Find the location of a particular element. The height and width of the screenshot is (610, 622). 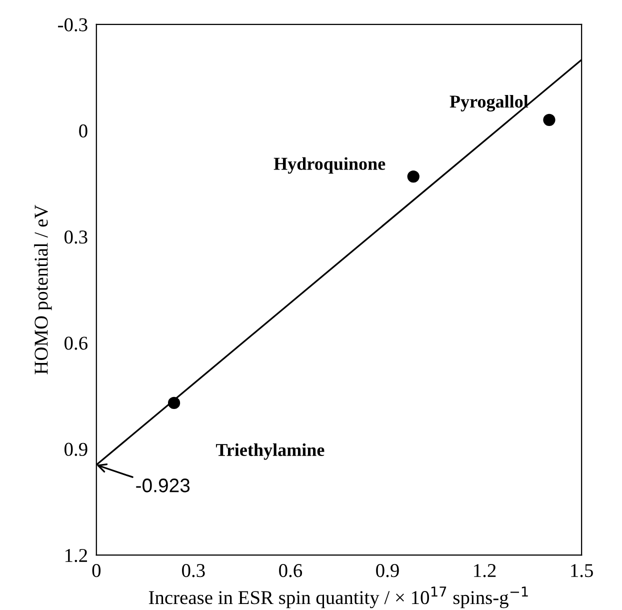

x-tick-label: 0.6 is located at coordinates (290, 571).